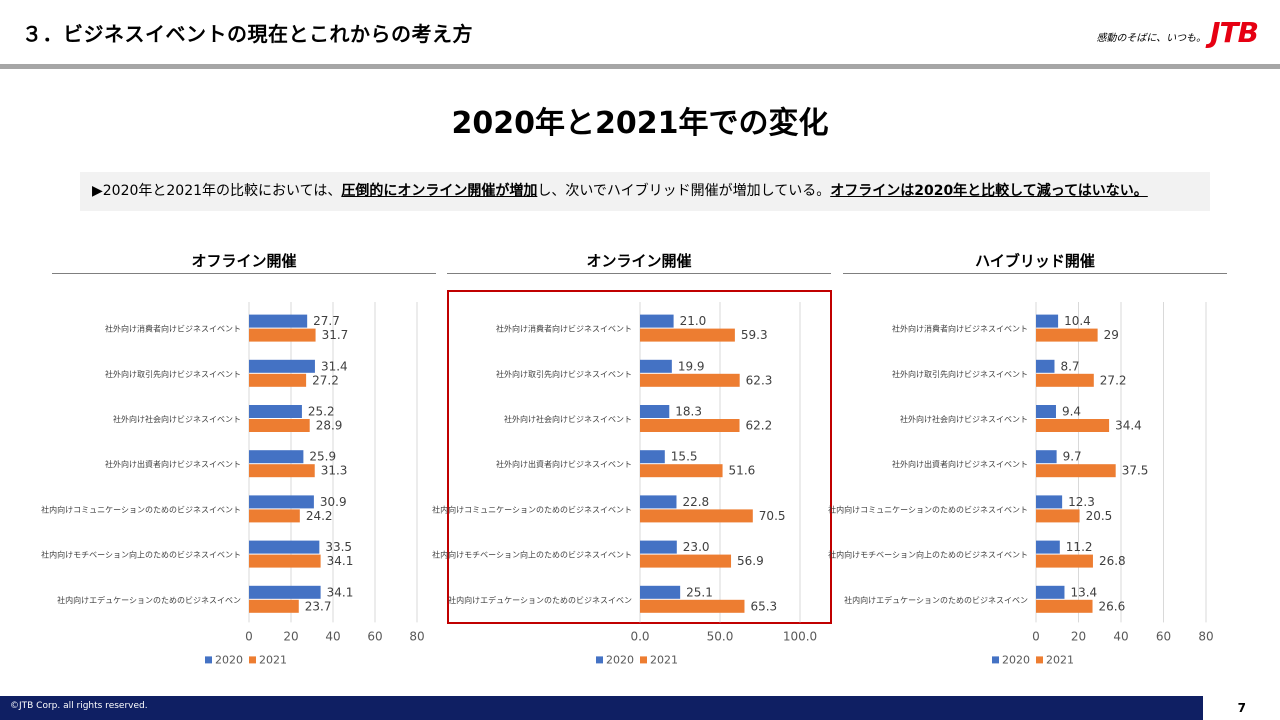  What do you see at coordinates (334, 471) in the screenshot?
I see `offline-data-label-2021: 31.3` at bounding box center [334, 471].